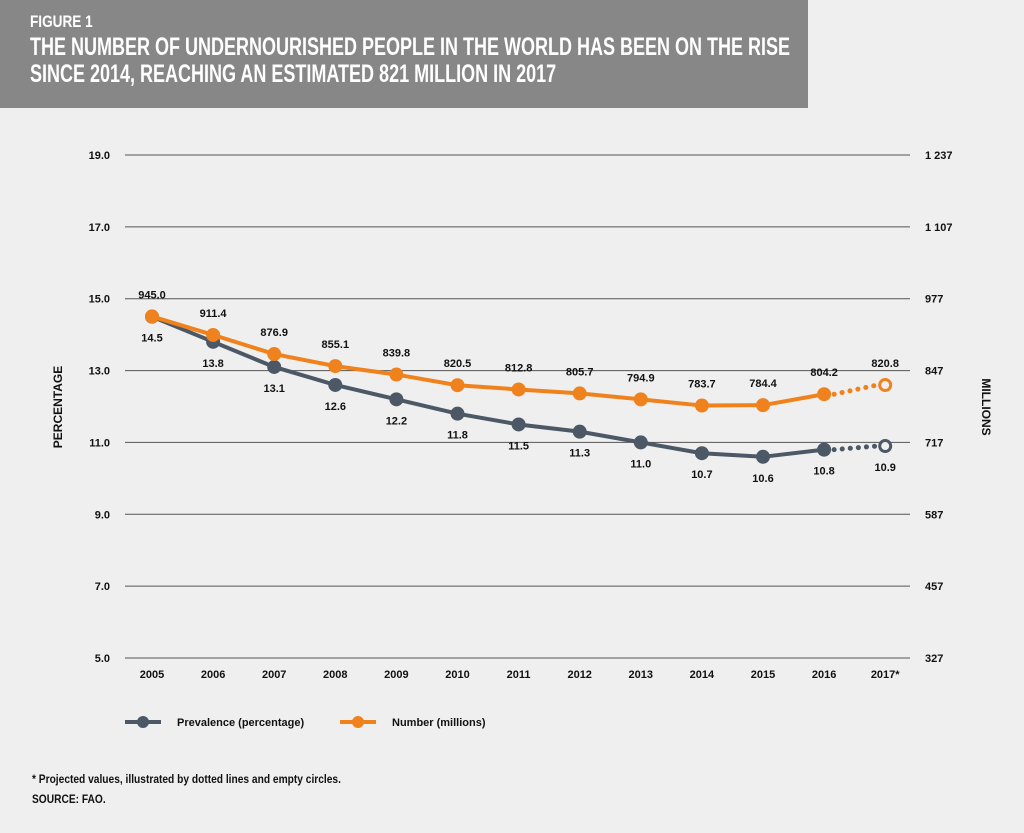 The width and height of the screenshot is (1024, 833). Describe the element at coordinates (580, 372) in the screenshot. I see `data-label: 805.7` at that location.